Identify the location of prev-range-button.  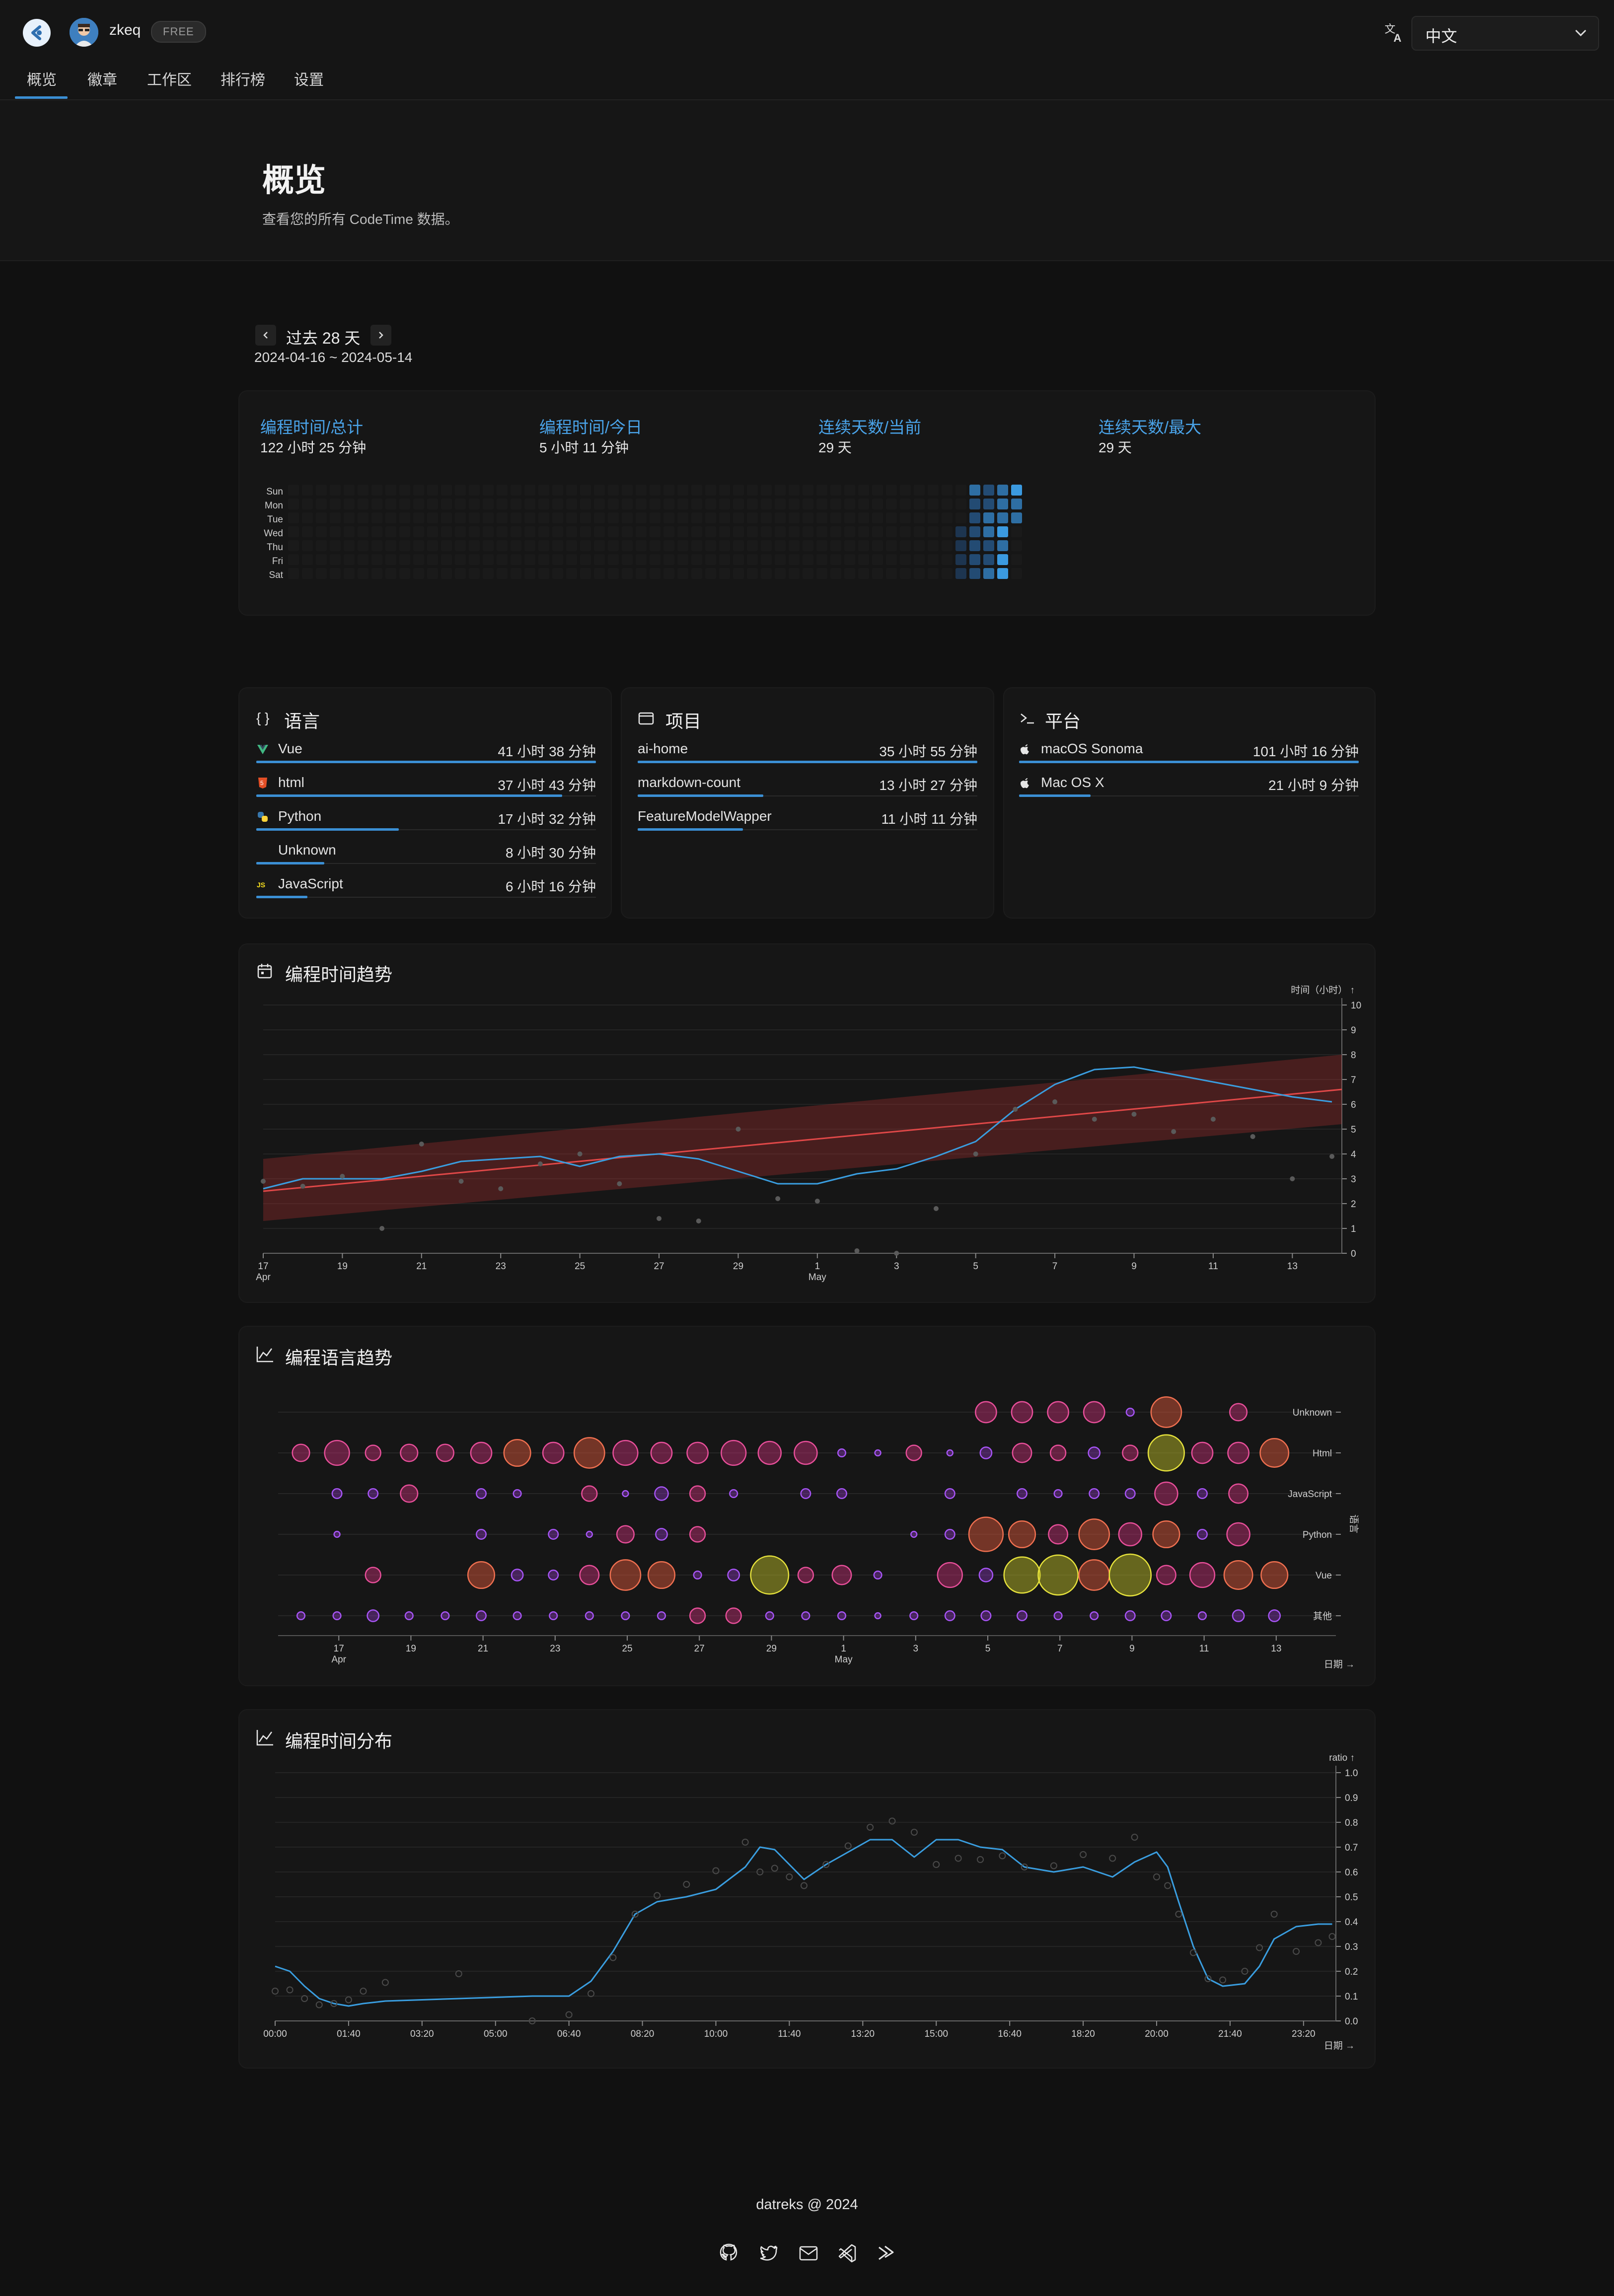
(265, 335).